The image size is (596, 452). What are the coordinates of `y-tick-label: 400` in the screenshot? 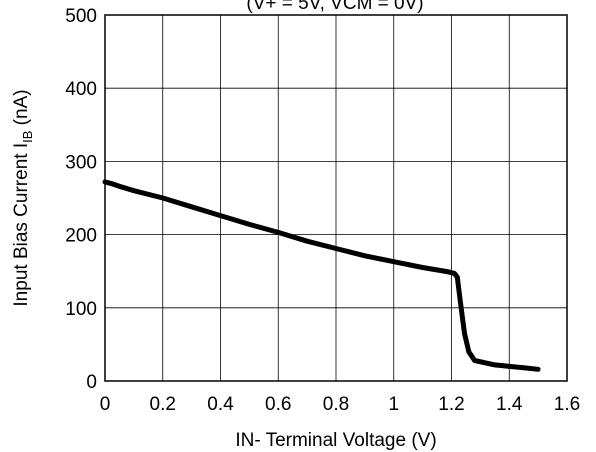 It's located at (81, 89).